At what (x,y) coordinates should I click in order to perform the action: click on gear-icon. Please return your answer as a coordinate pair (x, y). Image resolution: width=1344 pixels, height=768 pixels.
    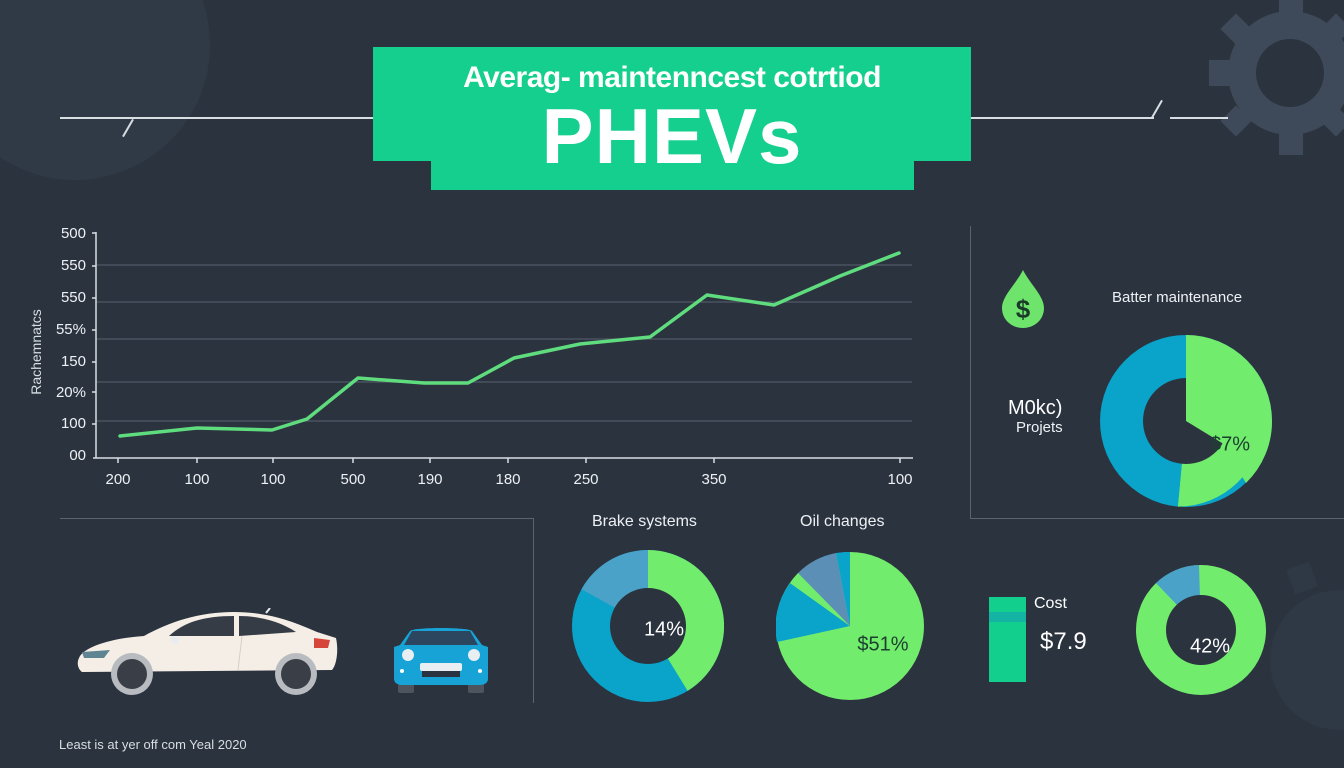
    Looking at the image, I should click on (1276, 77).